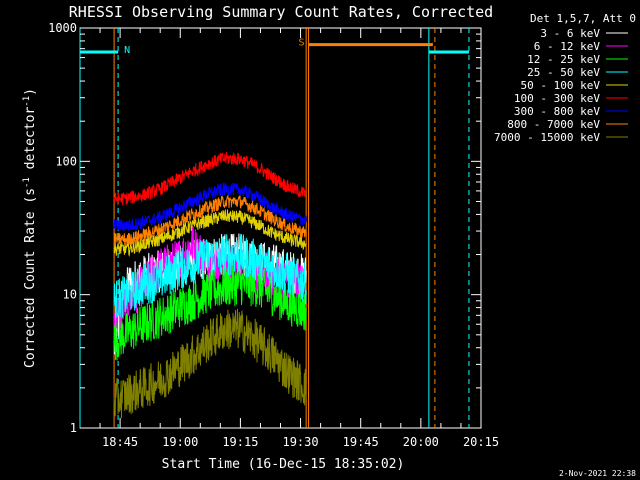  Describe the element at coordinates (283, 464) in the screenshot. I see `x-axis-label: Start Time (16-Dec-15 18:35:02)` at that location.